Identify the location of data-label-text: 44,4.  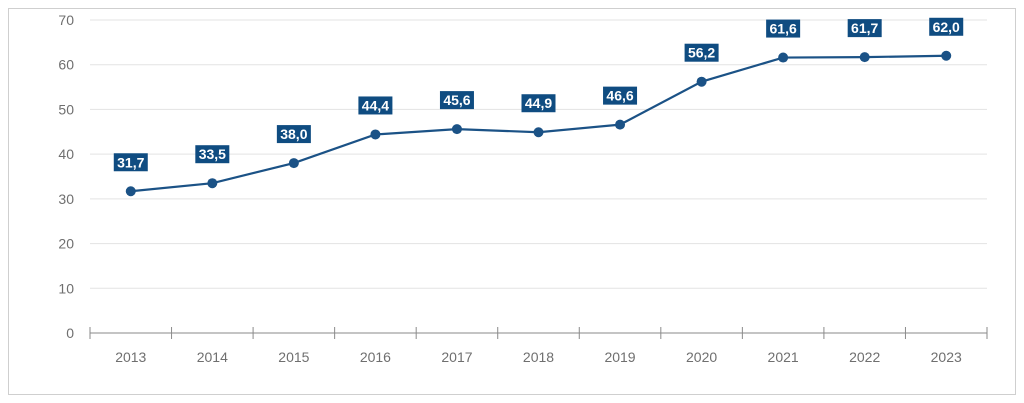
(375, 105).